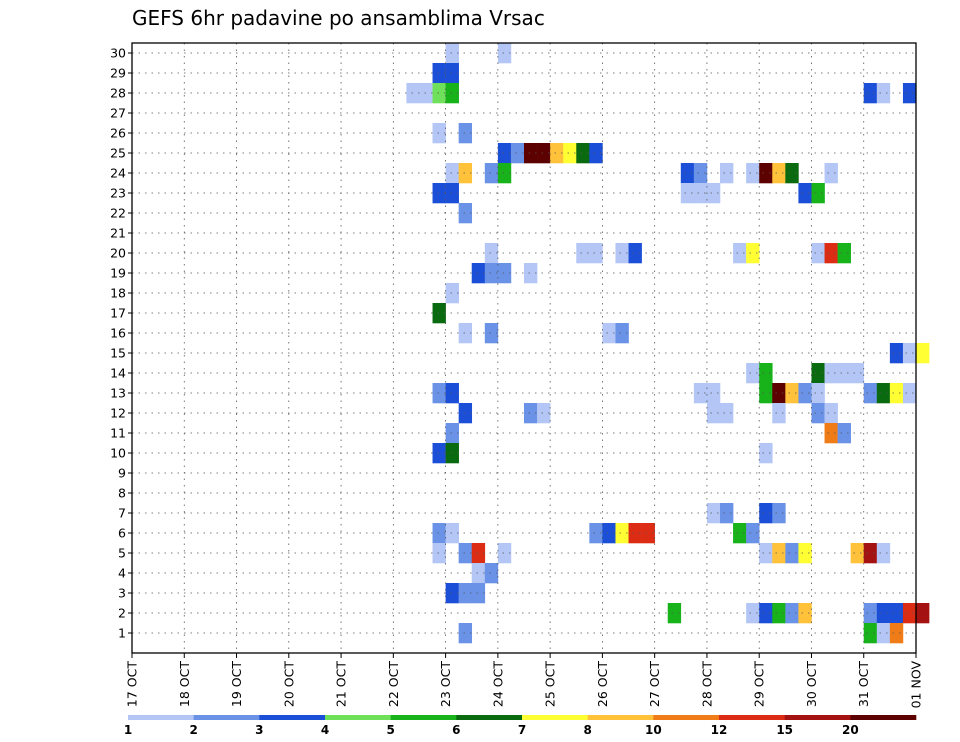 The height and width of the screenshot is (742, 960). Describe the element at coordinates (132, 684) in the screenshot. I see `x-tick-label: 17 OCT` at that location.